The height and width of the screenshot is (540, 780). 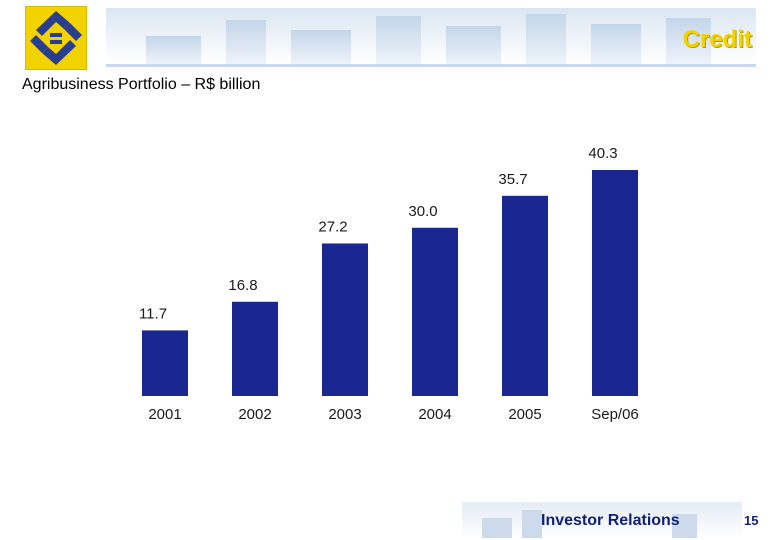 I want to click on footer-banner, so click(x=602, y=520).